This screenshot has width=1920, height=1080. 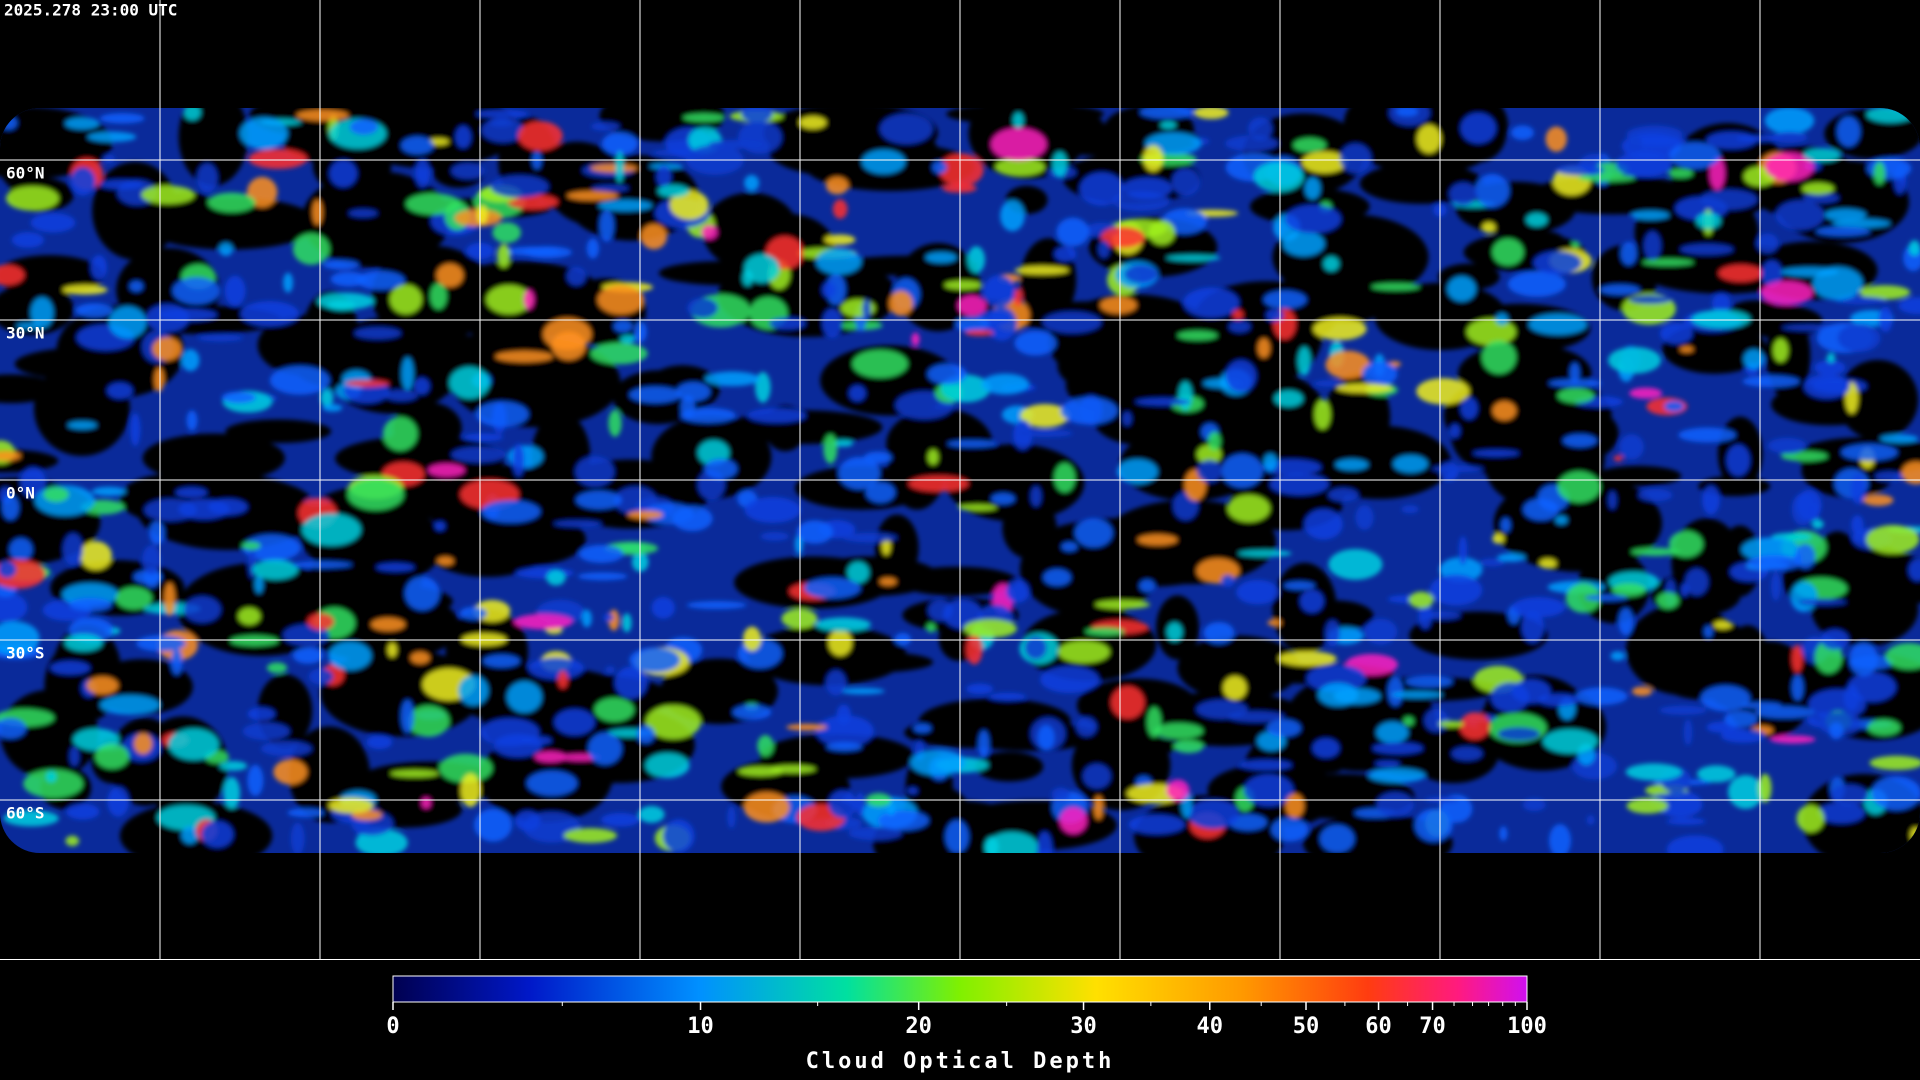 I want to click on colorbar, so click(x=960, y=989).